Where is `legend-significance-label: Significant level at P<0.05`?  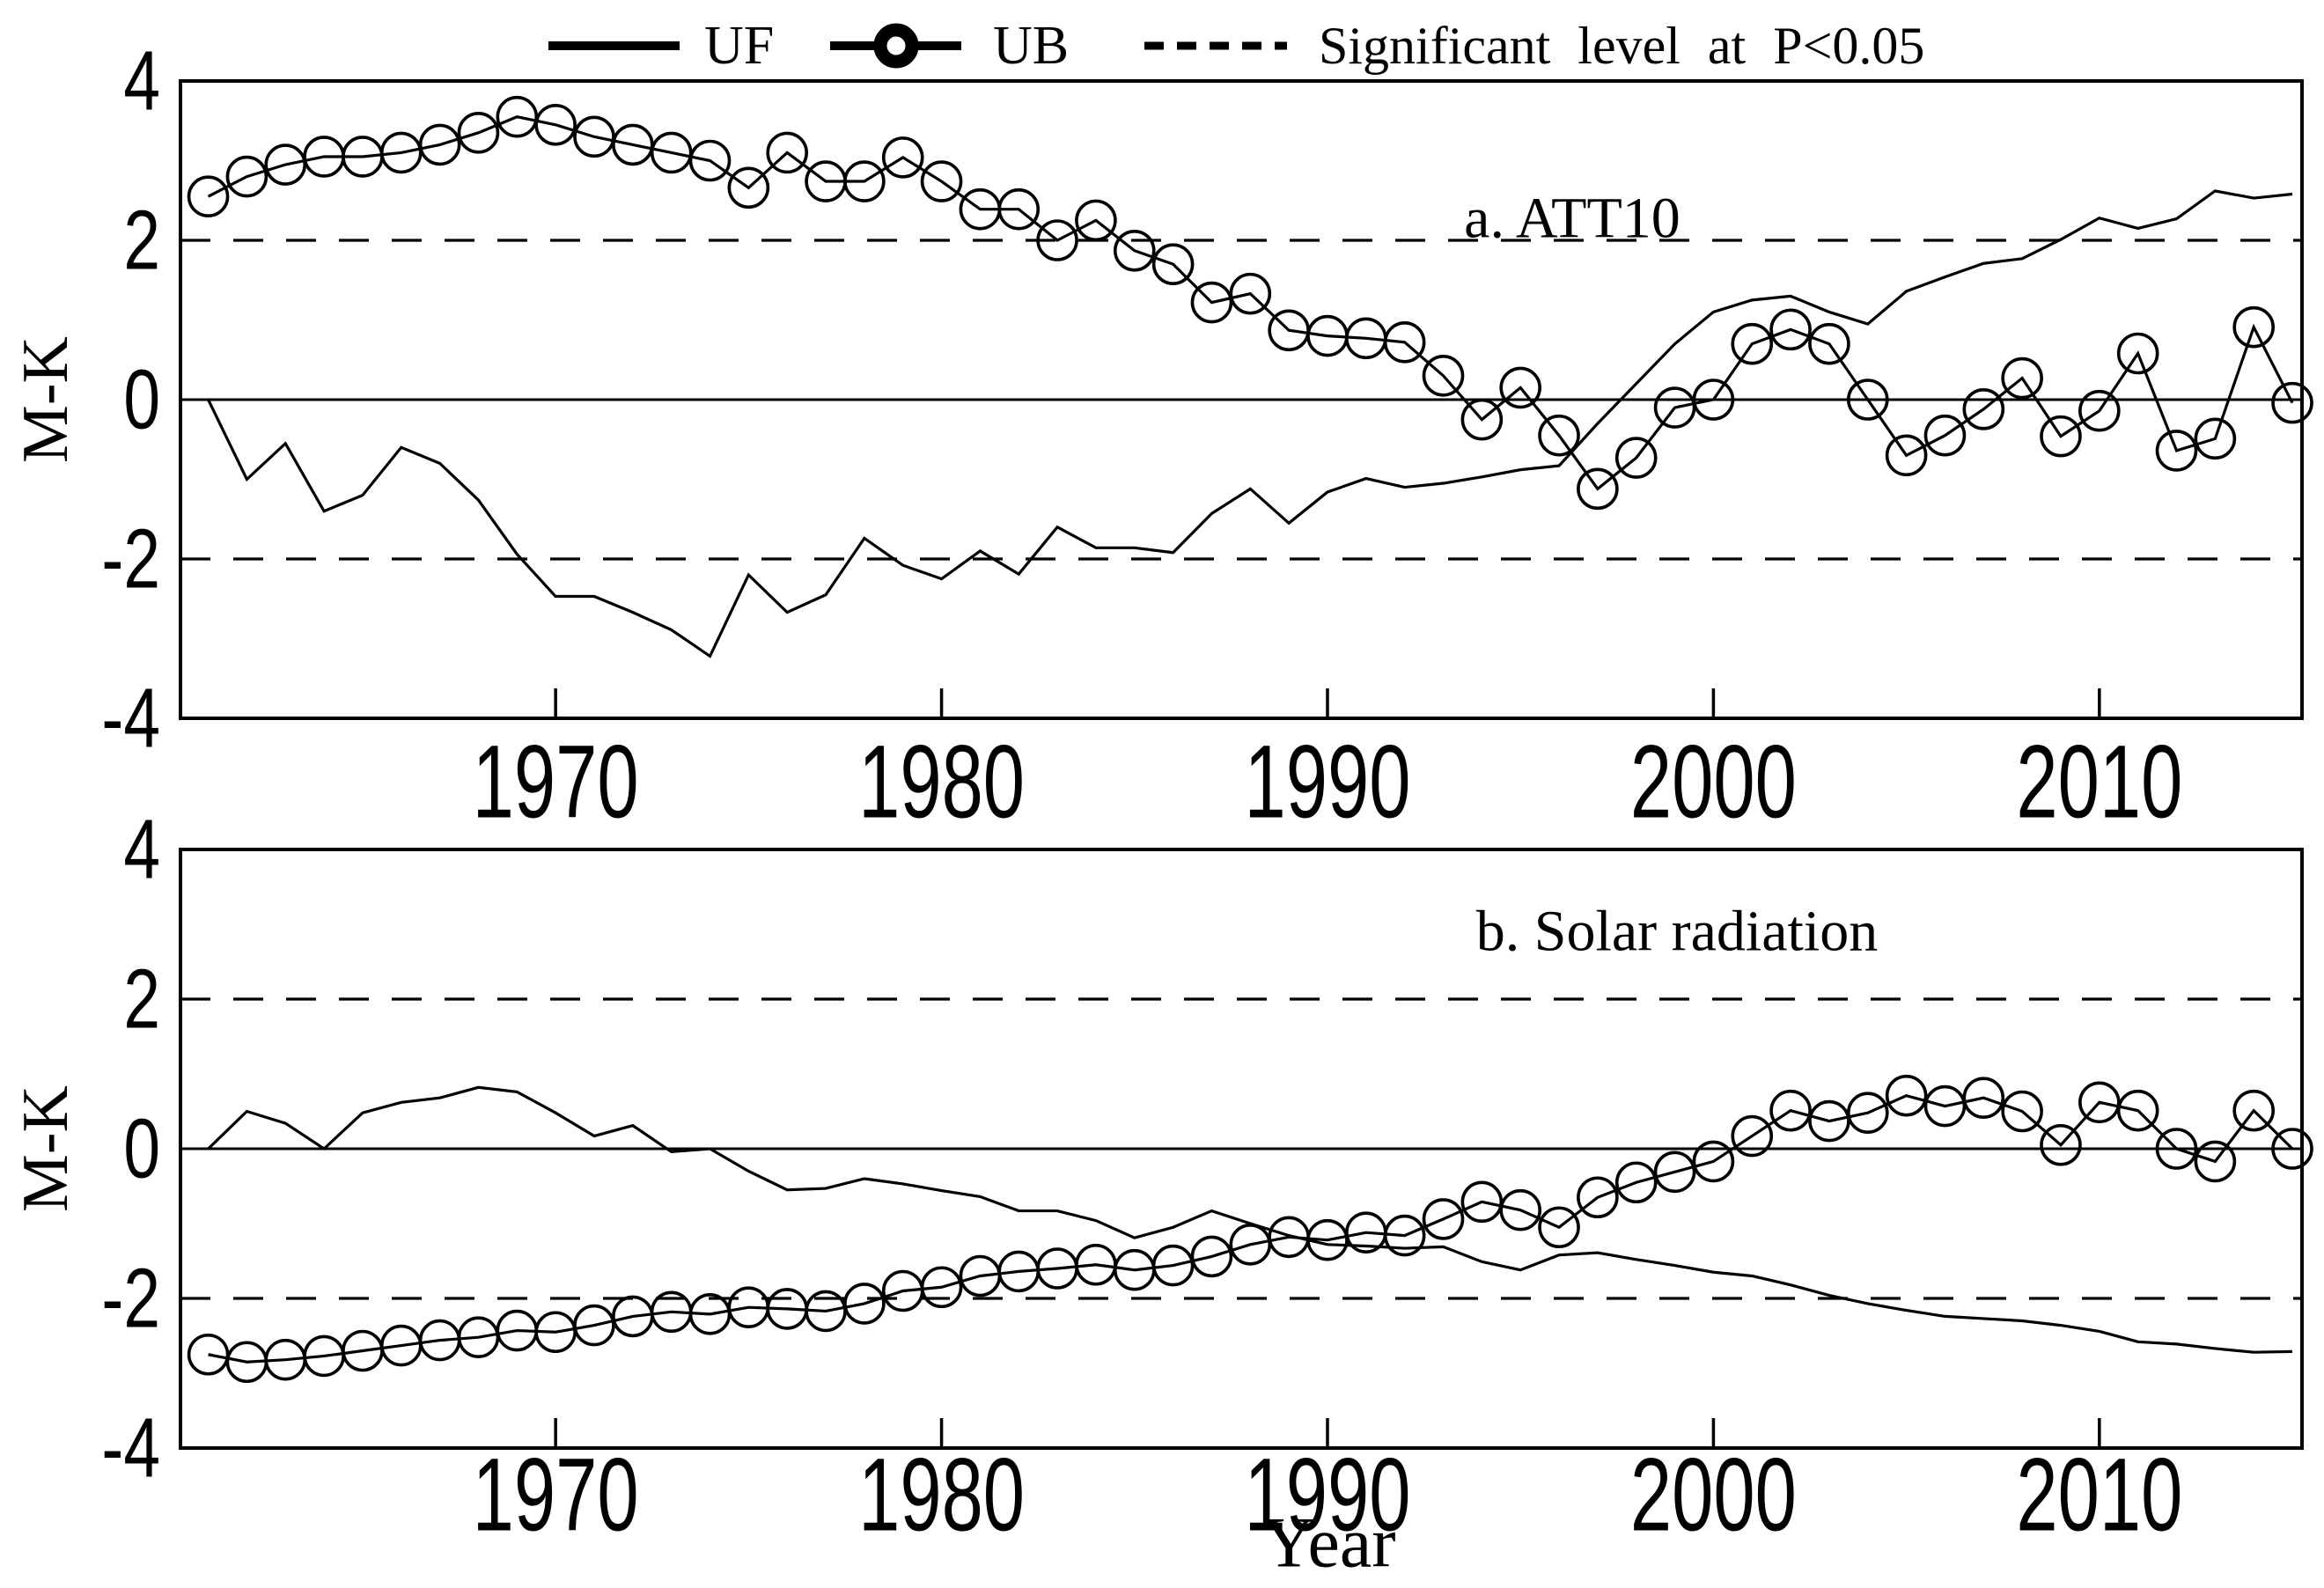
legend-significance-label: Significant level at P<0.05 is located at coordinates (1621, 46).